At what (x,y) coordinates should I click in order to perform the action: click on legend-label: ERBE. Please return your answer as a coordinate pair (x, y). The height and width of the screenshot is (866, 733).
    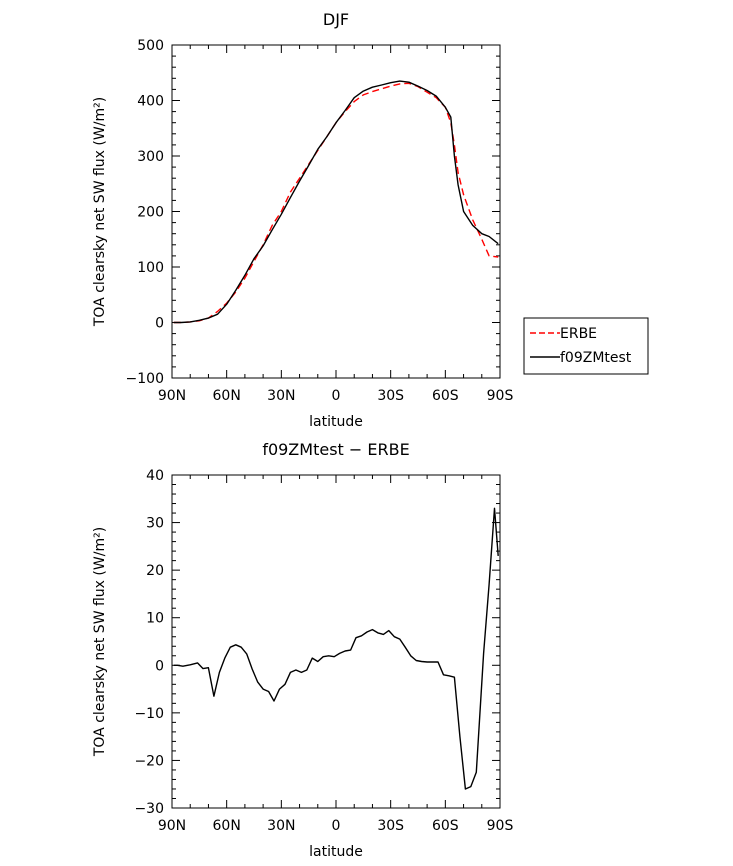
    Looking at the image, I should click on (578, 334).